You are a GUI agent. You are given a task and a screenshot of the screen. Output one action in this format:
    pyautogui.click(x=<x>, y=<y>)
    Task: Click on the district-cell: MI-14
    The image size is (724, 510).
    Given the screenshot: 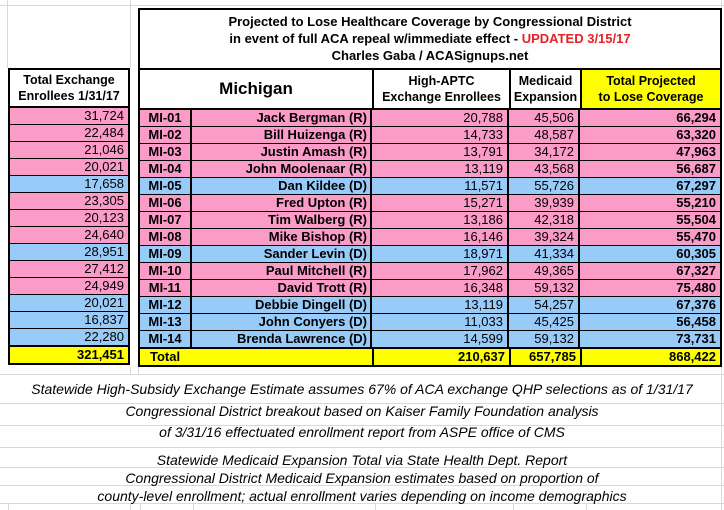 What is the action you would take?
    pyautogui.click(x=166, y=339)
    